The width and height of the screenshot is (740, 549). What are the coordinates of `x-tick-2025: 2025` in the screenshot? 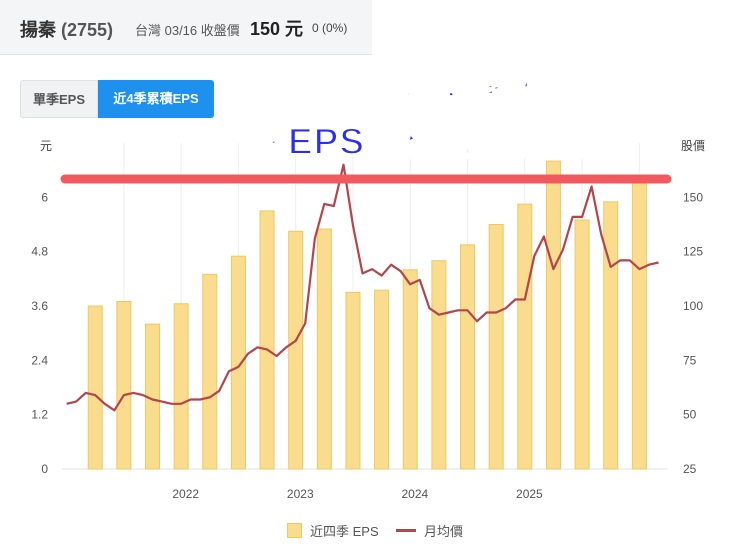 It's located at (529, 494).